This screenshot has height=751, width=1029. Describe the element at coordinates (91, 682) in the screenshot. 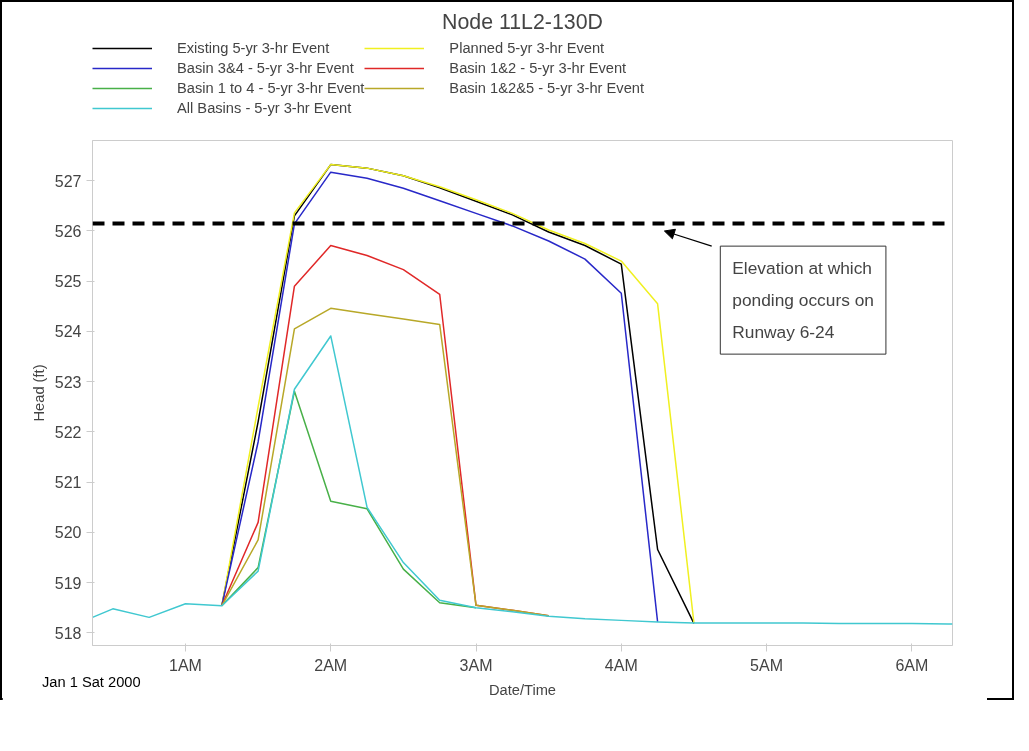

I see `text: Jan 1 Sat 2000` at that location.